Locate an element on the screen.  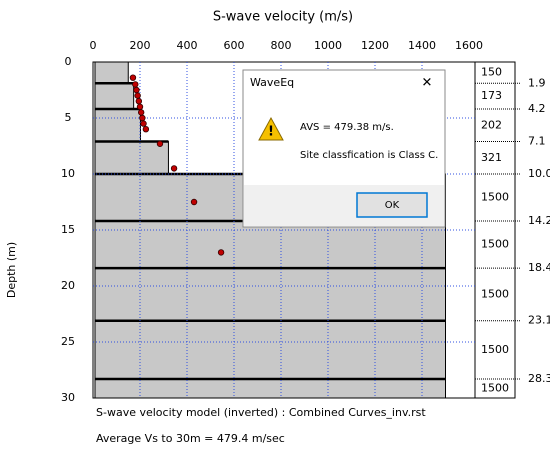
y-tick-label: 30 is located at coordinates (68, 397).